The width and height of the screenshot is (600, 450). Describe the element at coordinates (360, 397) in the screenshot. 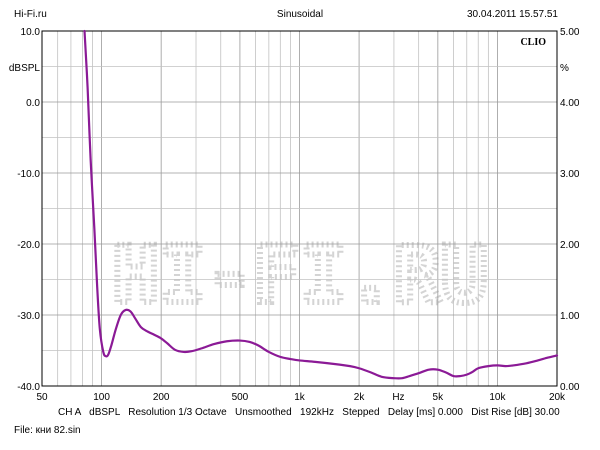

I see `x-tick-label: 2k` at that location.